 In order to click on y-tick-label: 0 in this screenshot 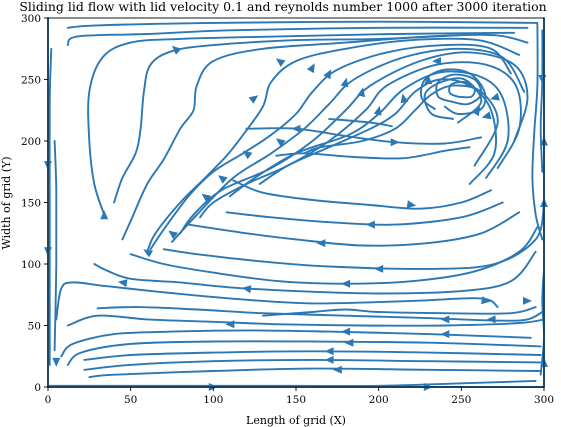, I will do `click(37, 388)`.